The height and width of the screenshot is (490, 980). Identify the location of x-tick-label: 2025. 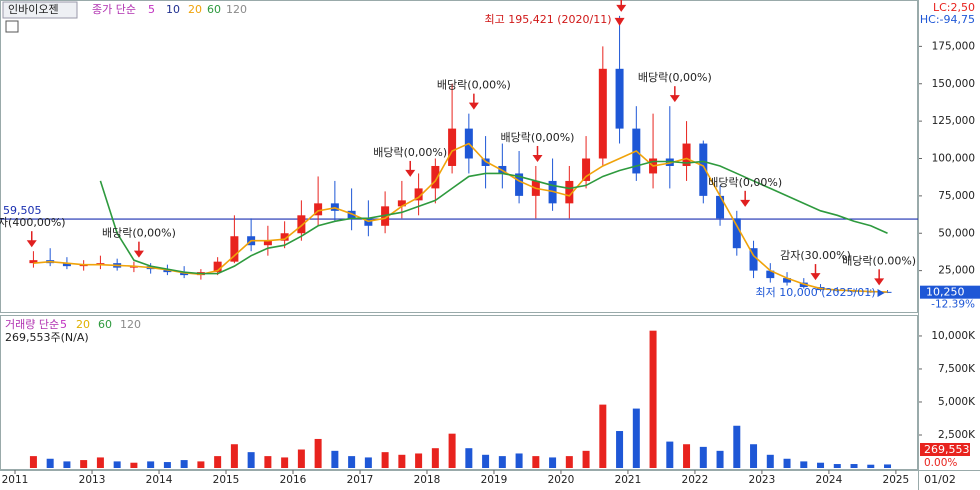
(896, 480).